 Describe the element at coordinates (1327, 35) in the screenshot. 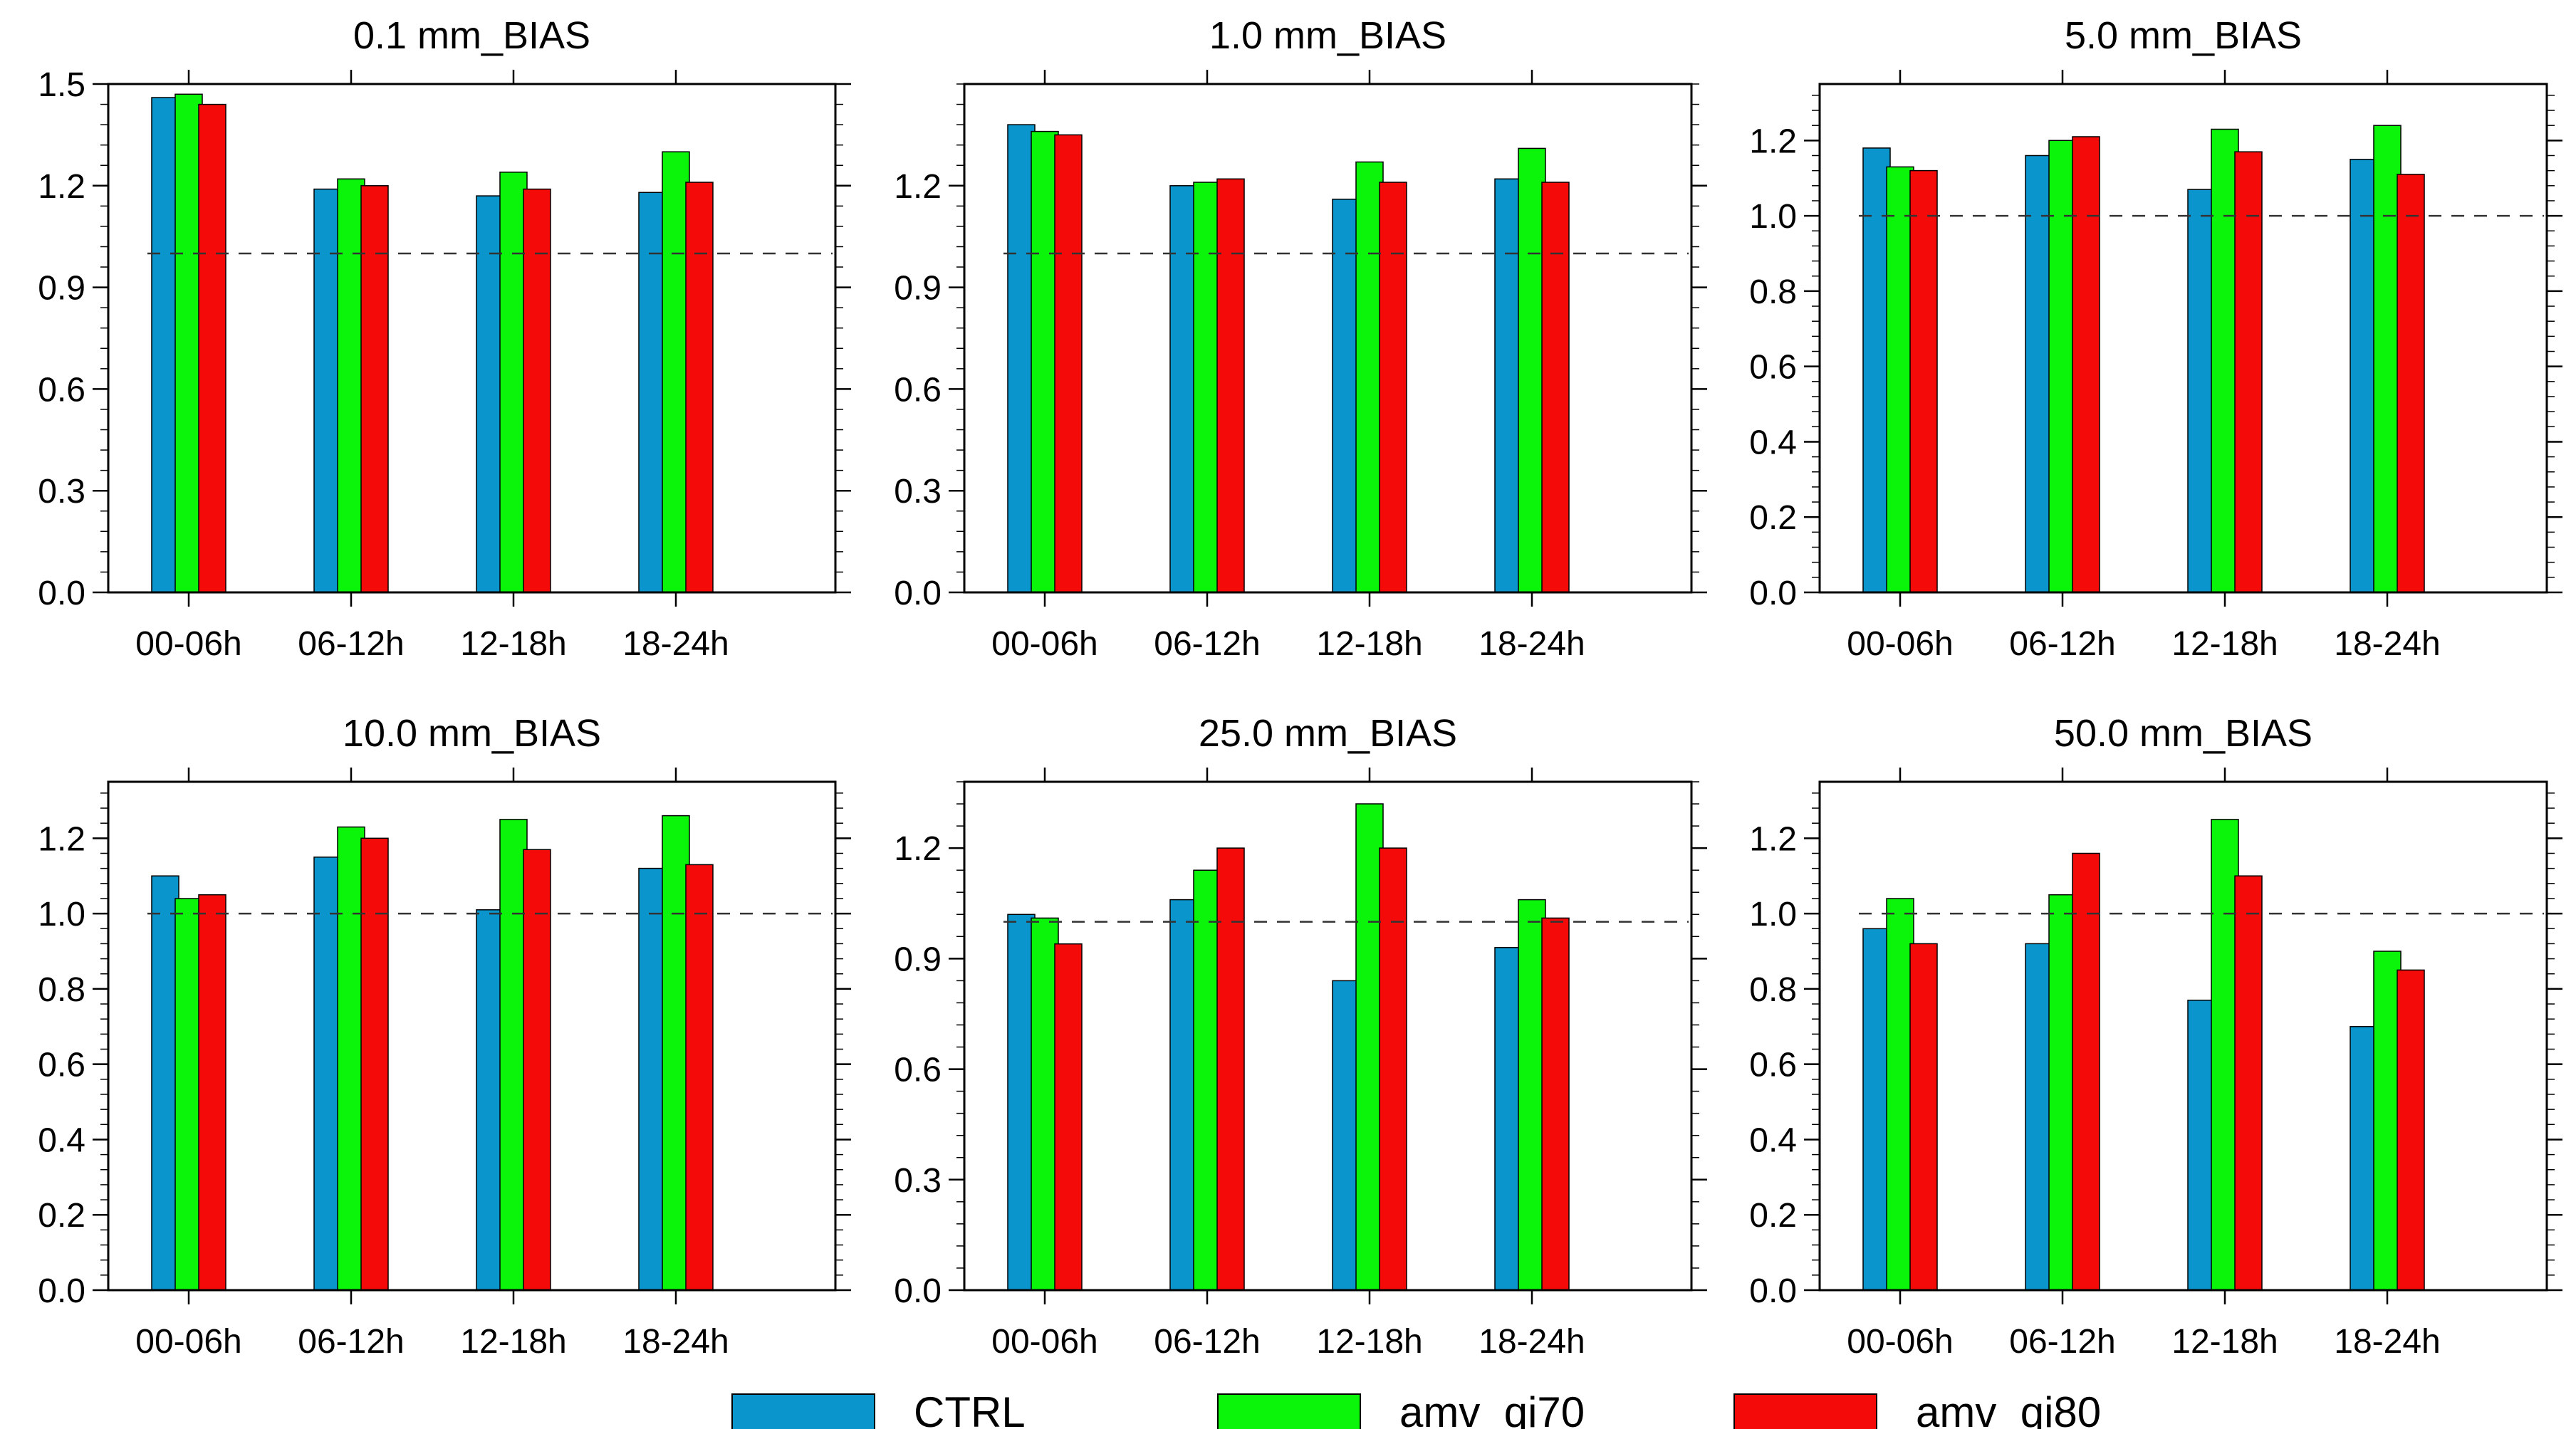

I see `panel-title: 1.0 mm_BIAS` at that location.